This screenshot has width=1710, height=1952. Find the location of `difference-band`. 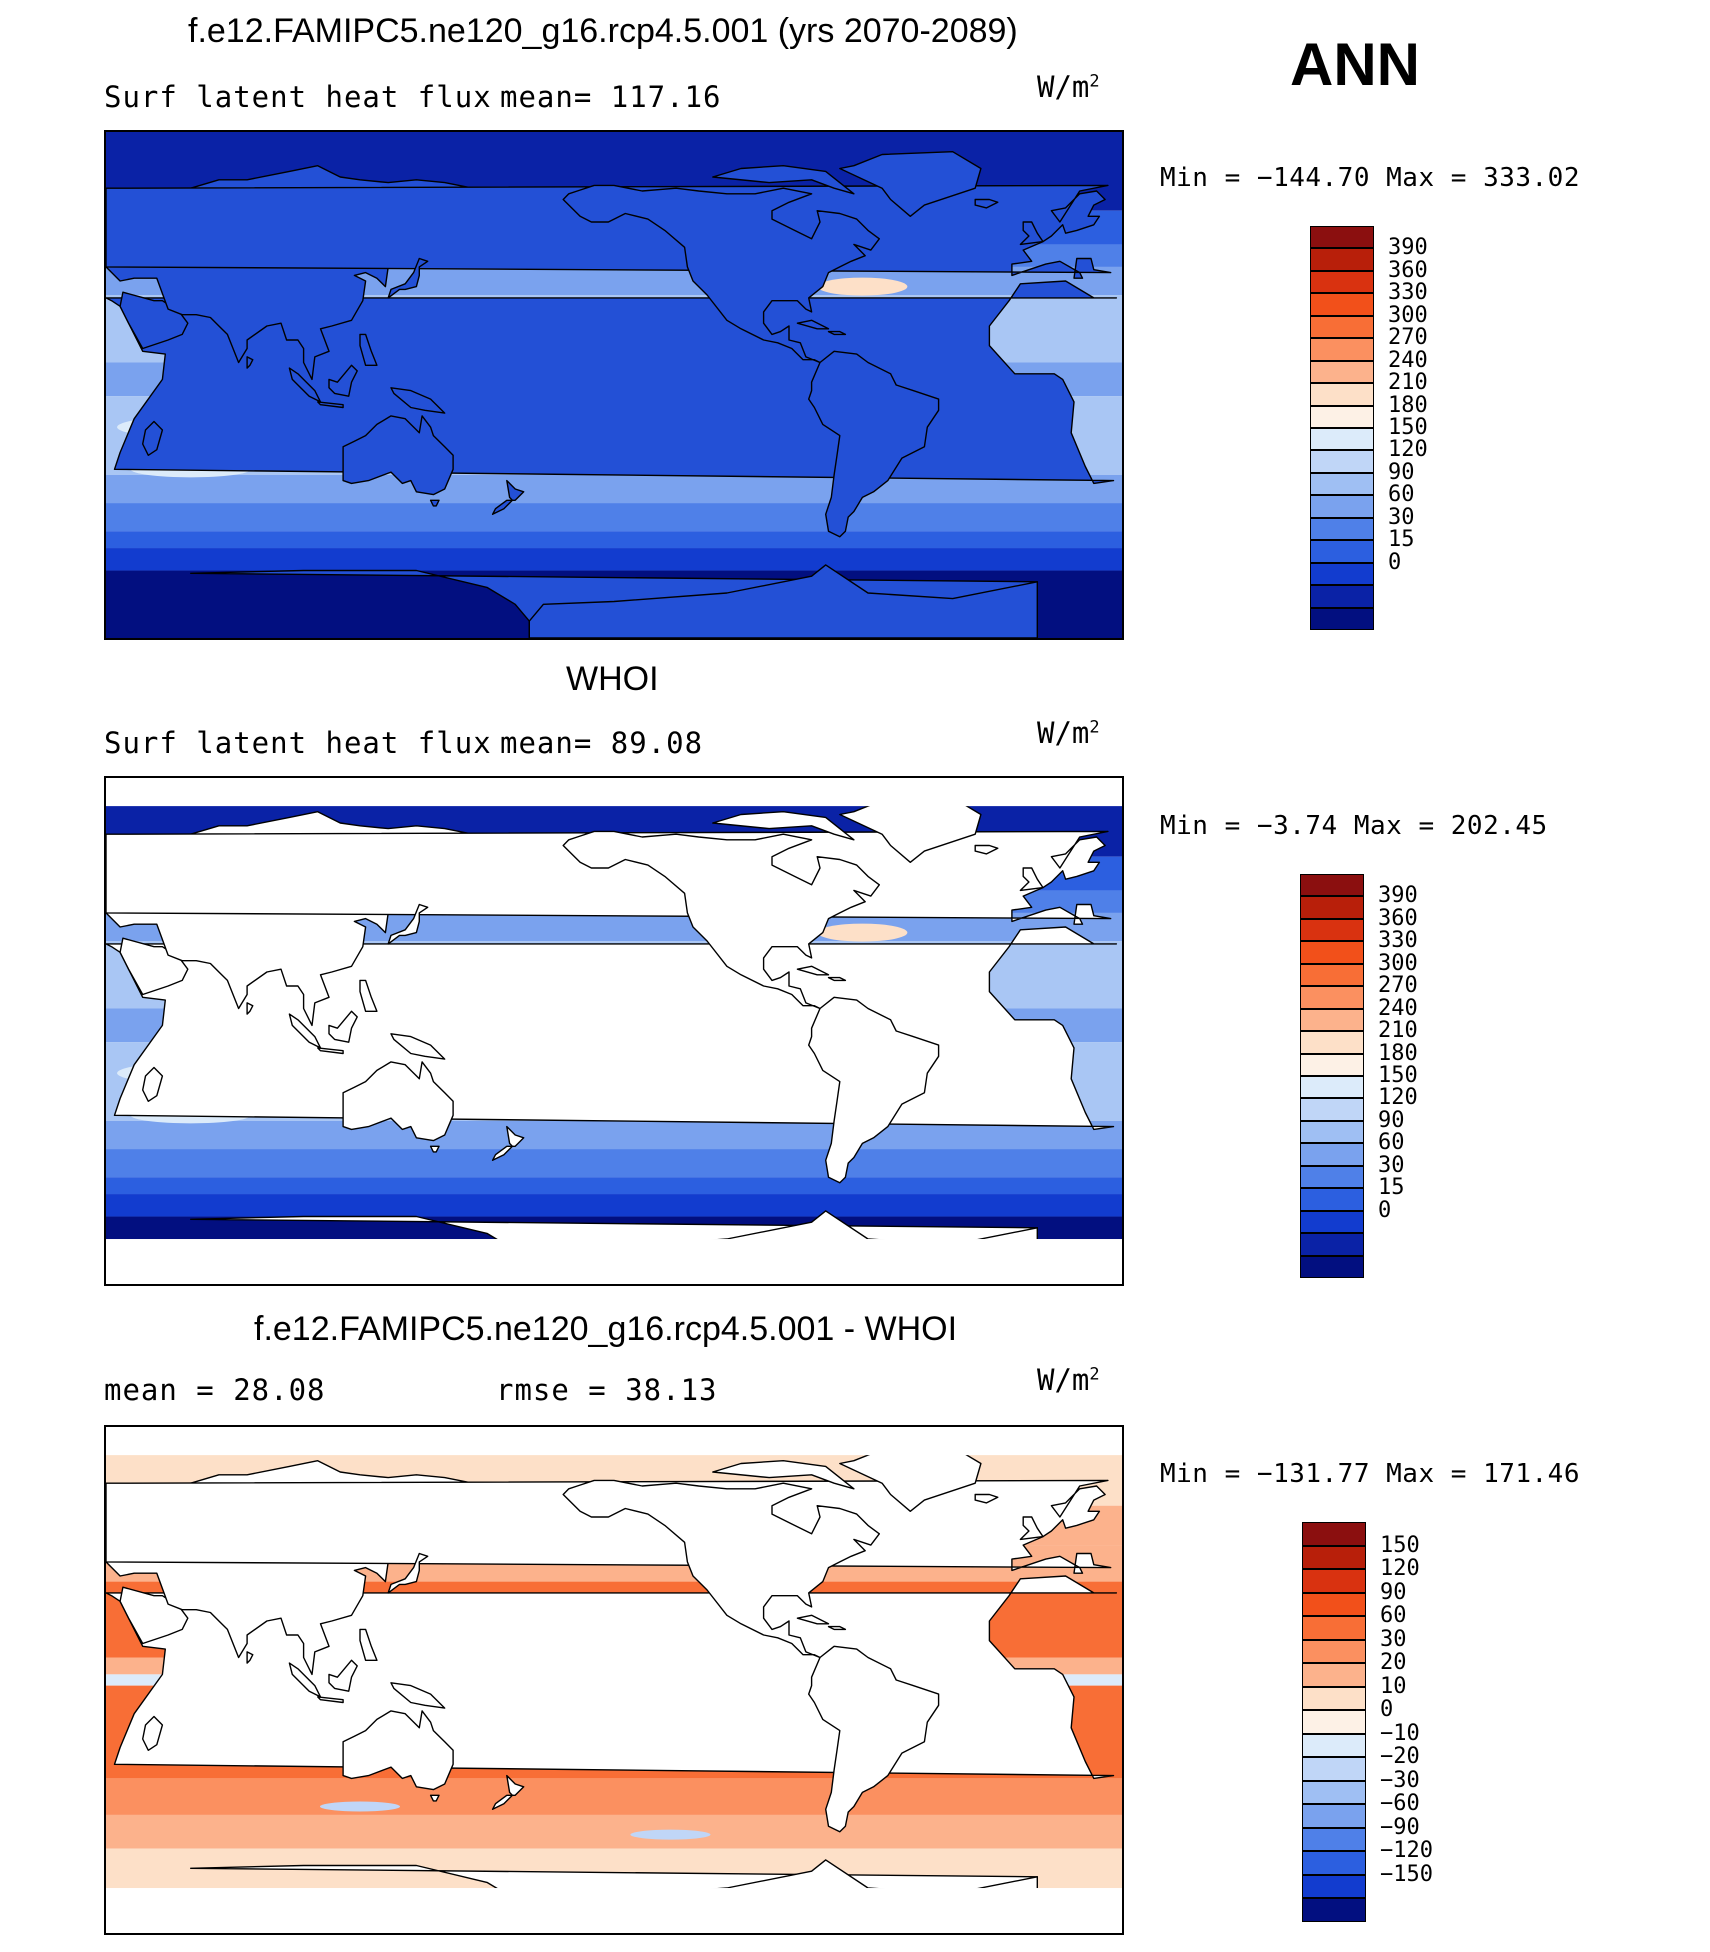

difference-band is located at coordinates (614, 1796).